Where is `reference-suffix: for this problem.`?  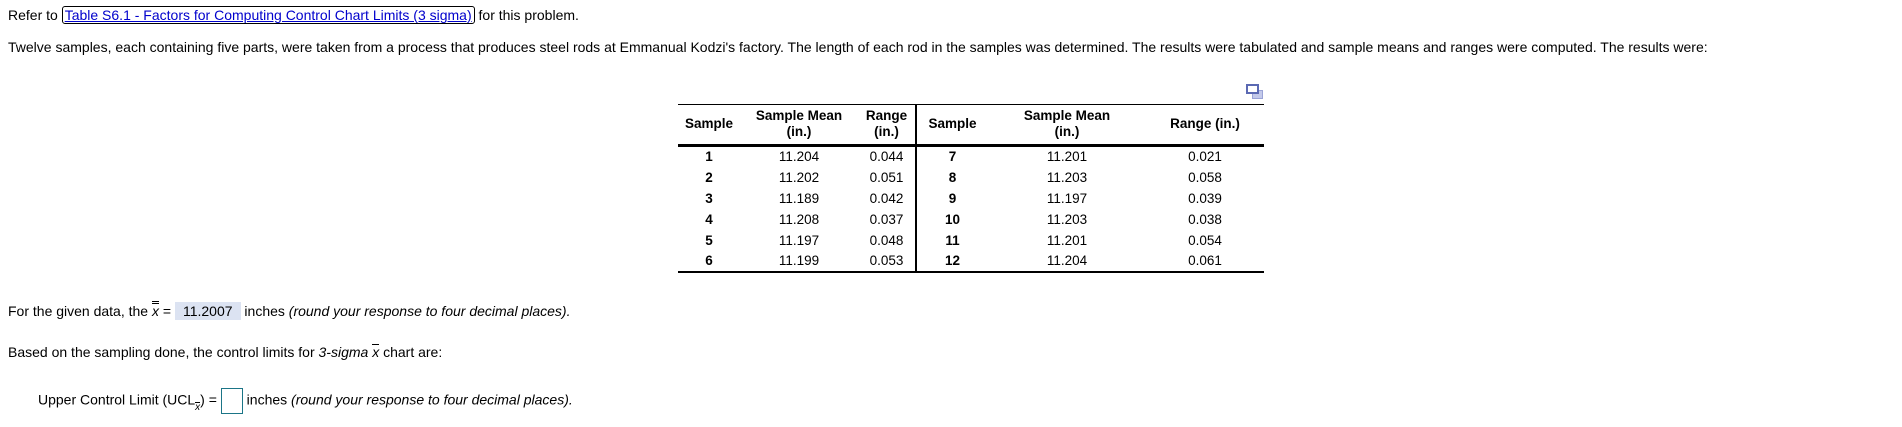
reference-suffix: for this problem. is located at coordinates (526, 15).